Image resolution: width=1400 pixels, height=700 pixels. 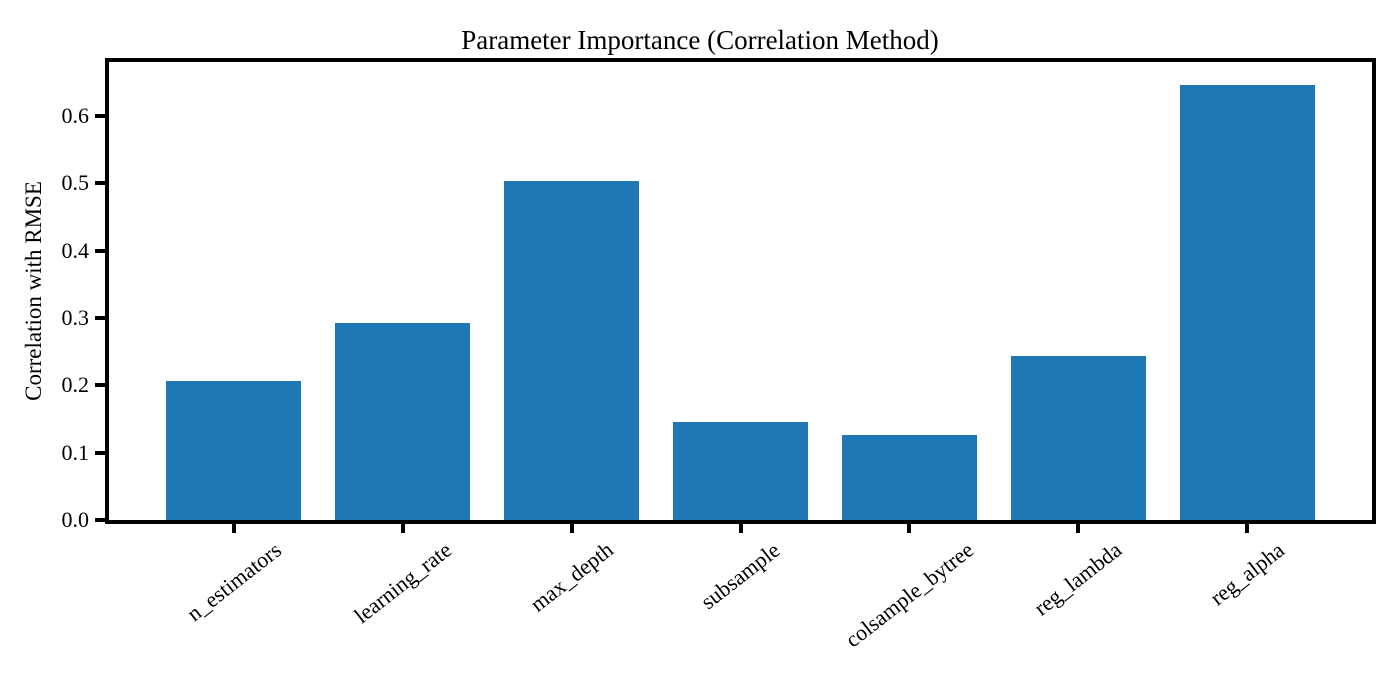 What do you see at coordinates (75, 115) in the screenshot?
I see `y-tick-label: 0.6` at bounding box center [75, 115].